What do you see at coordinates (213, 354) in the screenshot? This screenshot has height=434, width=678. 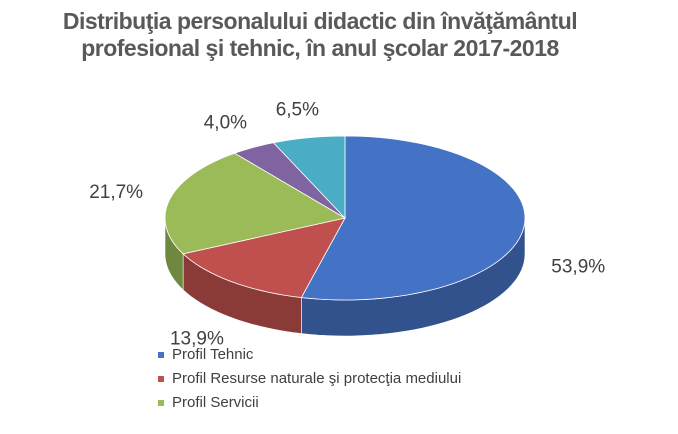 I see `legend-label: Profil Tehnic` at bounding box center [213, 354].